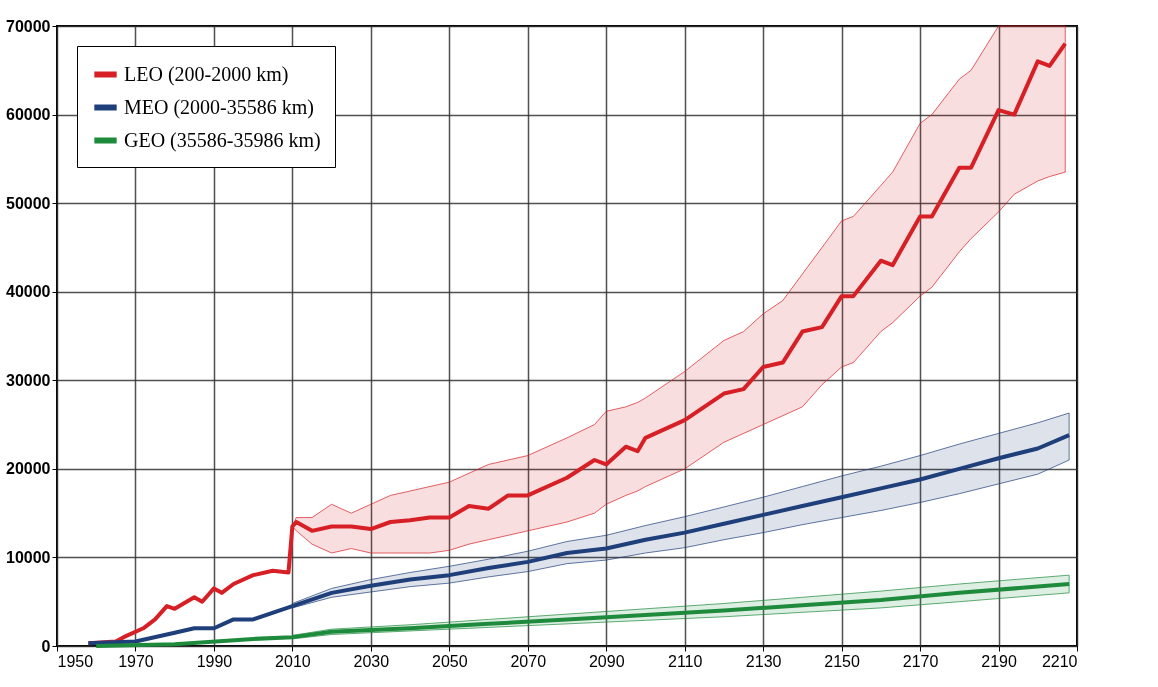 Image resolution: width=1158 pixels, height=687 pixels. Describe the element at coordinates (28, 292) in the screenshot. I see `y-tick-label: 40000` at that location.